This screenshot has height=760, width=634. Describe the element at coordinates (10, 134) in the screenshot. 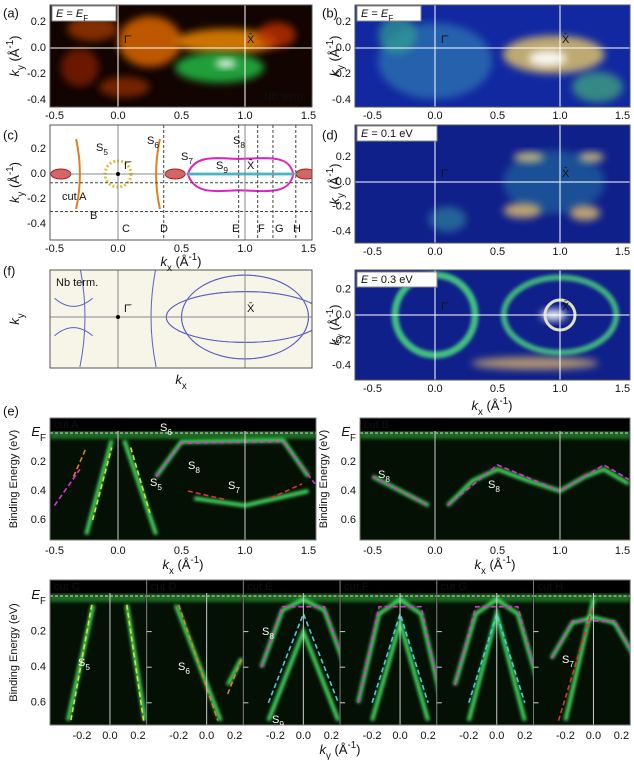

I see `panel-label: (c)` at that location.